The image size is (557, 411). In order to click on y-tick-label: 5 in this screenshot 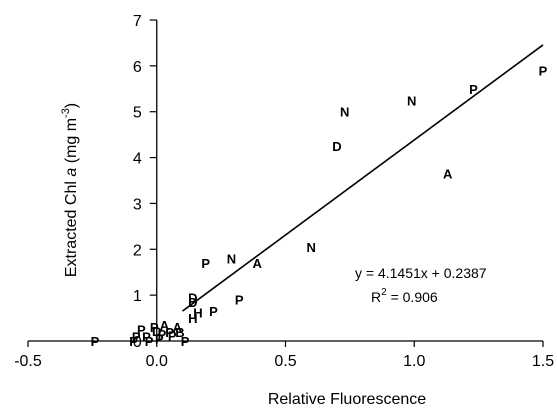, I will do `click(137, 113)`.